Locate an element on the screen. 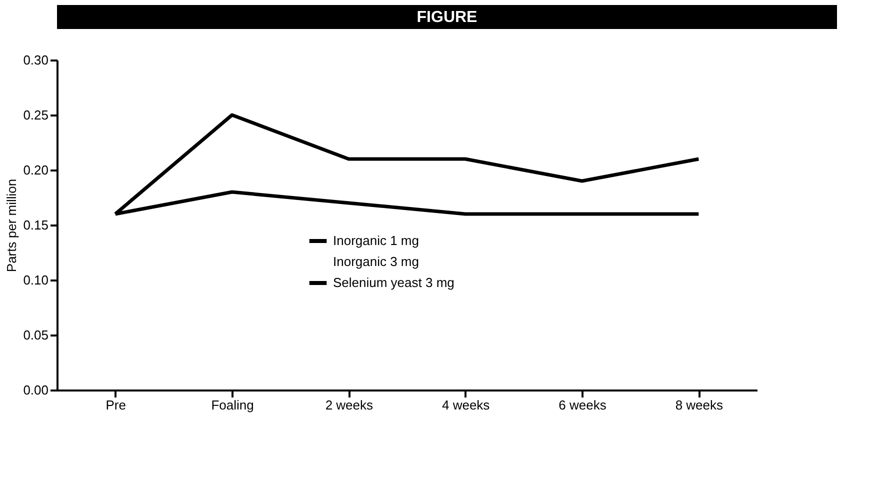  y-tick-label: 0.00 is located at coordinates (35, 390).